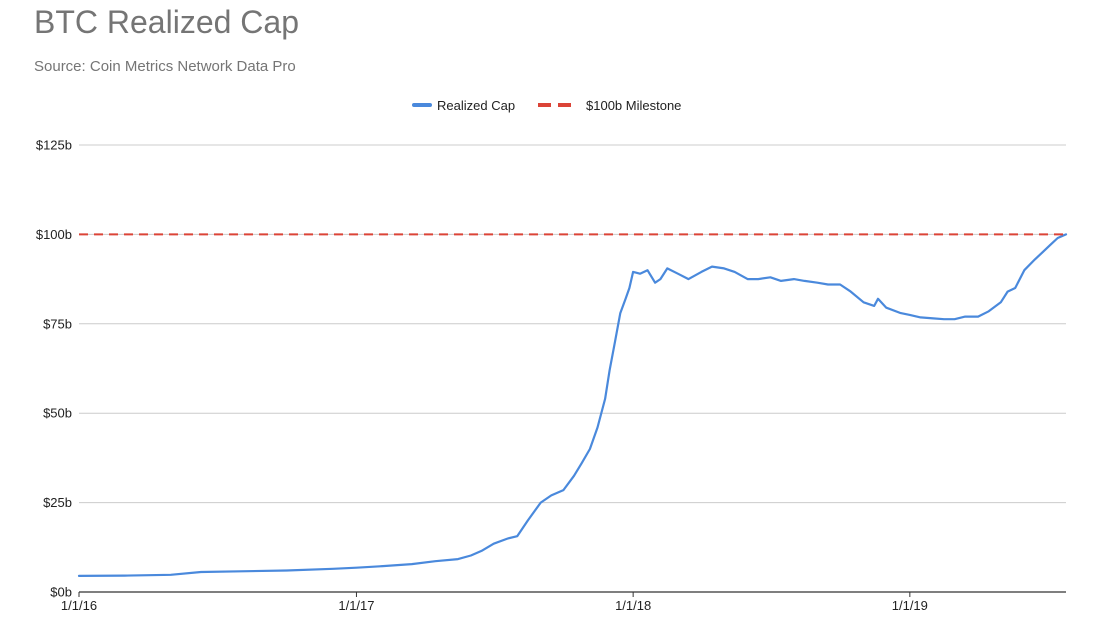 This screenshot has width=1100, height=619. Describe the element at coordinates (57, 502) in the screenshot. I see `y-tick-label: $25b` at that location.